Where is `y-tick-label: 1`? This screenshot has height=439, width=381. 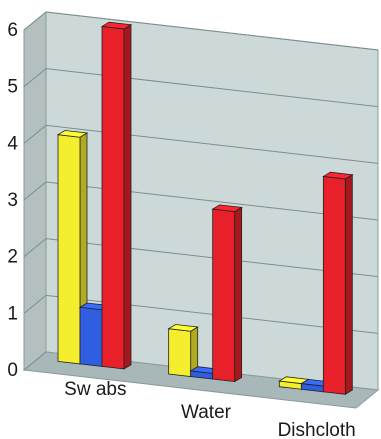 y-tick-label: 1 is located at coordinates (12, 313).